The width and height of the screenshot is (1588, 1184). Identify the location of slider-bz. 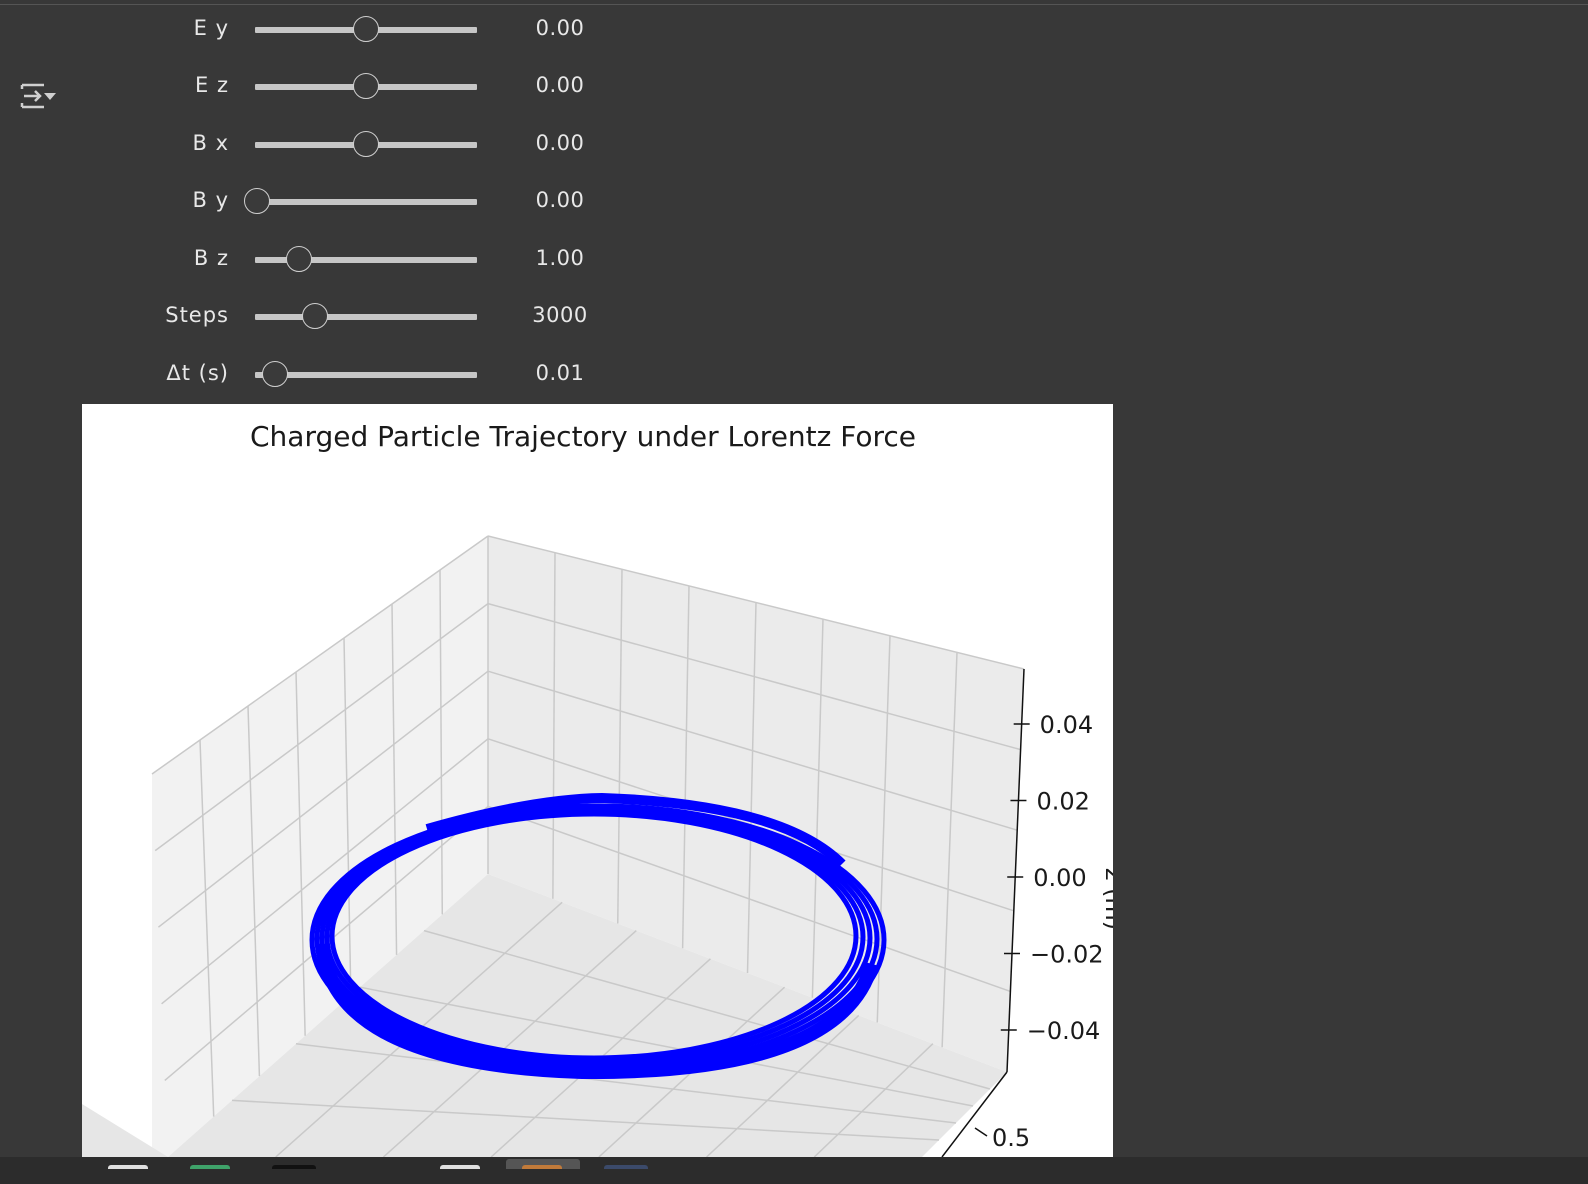
(366, 259).